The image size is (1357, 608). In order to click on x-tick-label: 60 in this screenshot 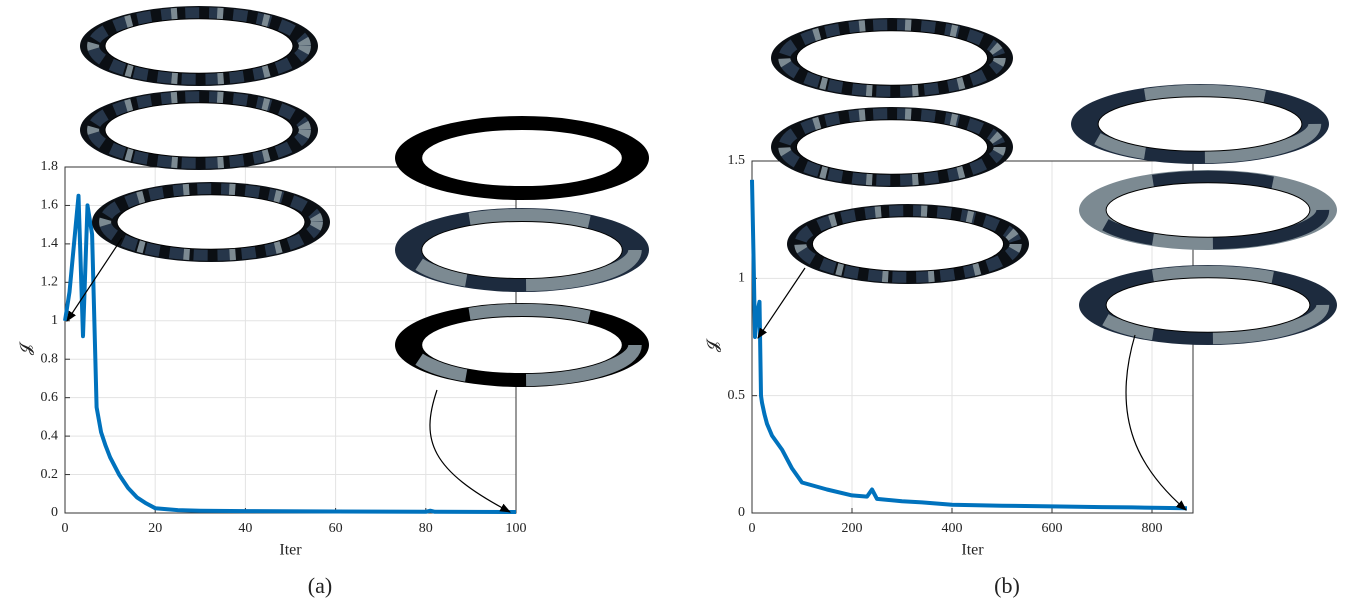, I will do `click(336, 528)`.